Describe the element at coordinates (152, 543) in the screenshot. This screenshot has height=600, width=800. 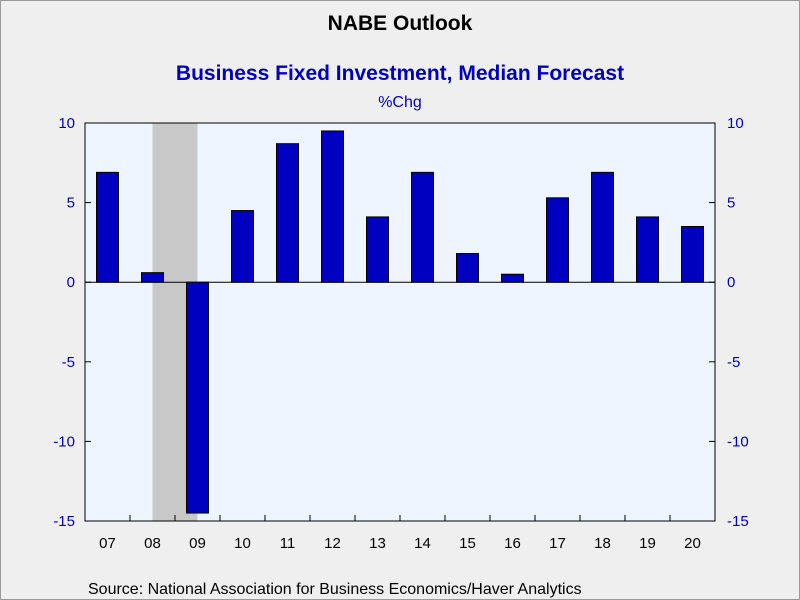
I see `x-tick-label: 08` at that location.